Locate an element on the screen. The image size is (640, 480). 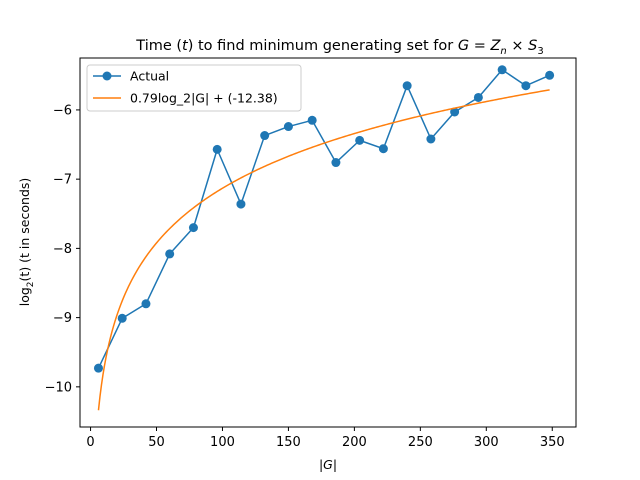
x-tick-label: 100 is located at coordinates (222, 442).